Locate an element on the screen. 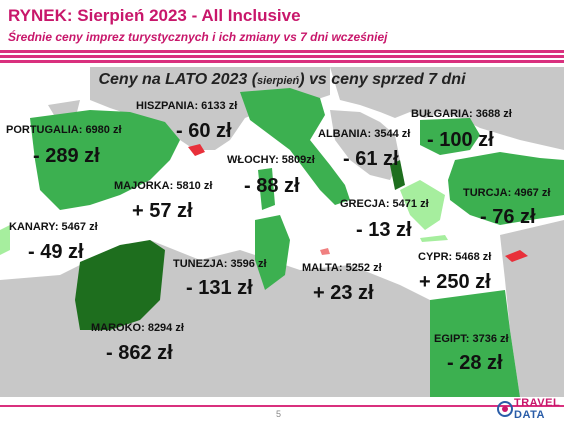  island-sardinia is located at coordinates (266, 189).